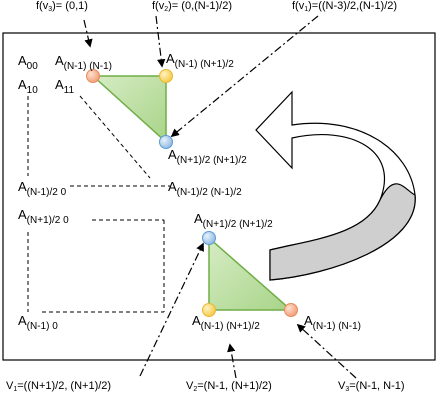  What do you see at coordinates (42, 189) in the screenshot?
I see `label-a-n1m-0: A(N-1)/2 0` at bounding box center [42, 189].